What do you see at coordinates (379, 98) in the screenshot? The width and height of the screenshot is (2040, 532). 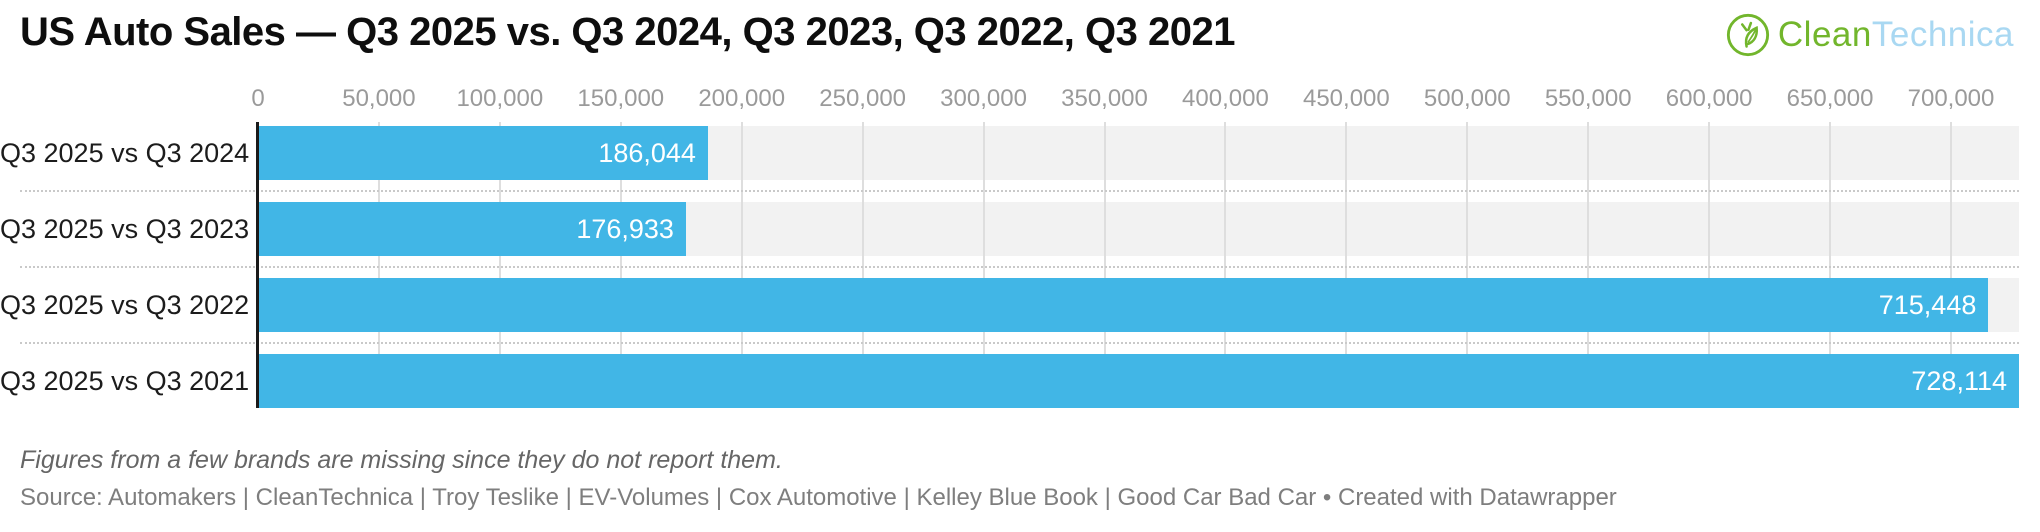 I see `x-axis-tick-label: 50,000` at bounding box center [379, 98].